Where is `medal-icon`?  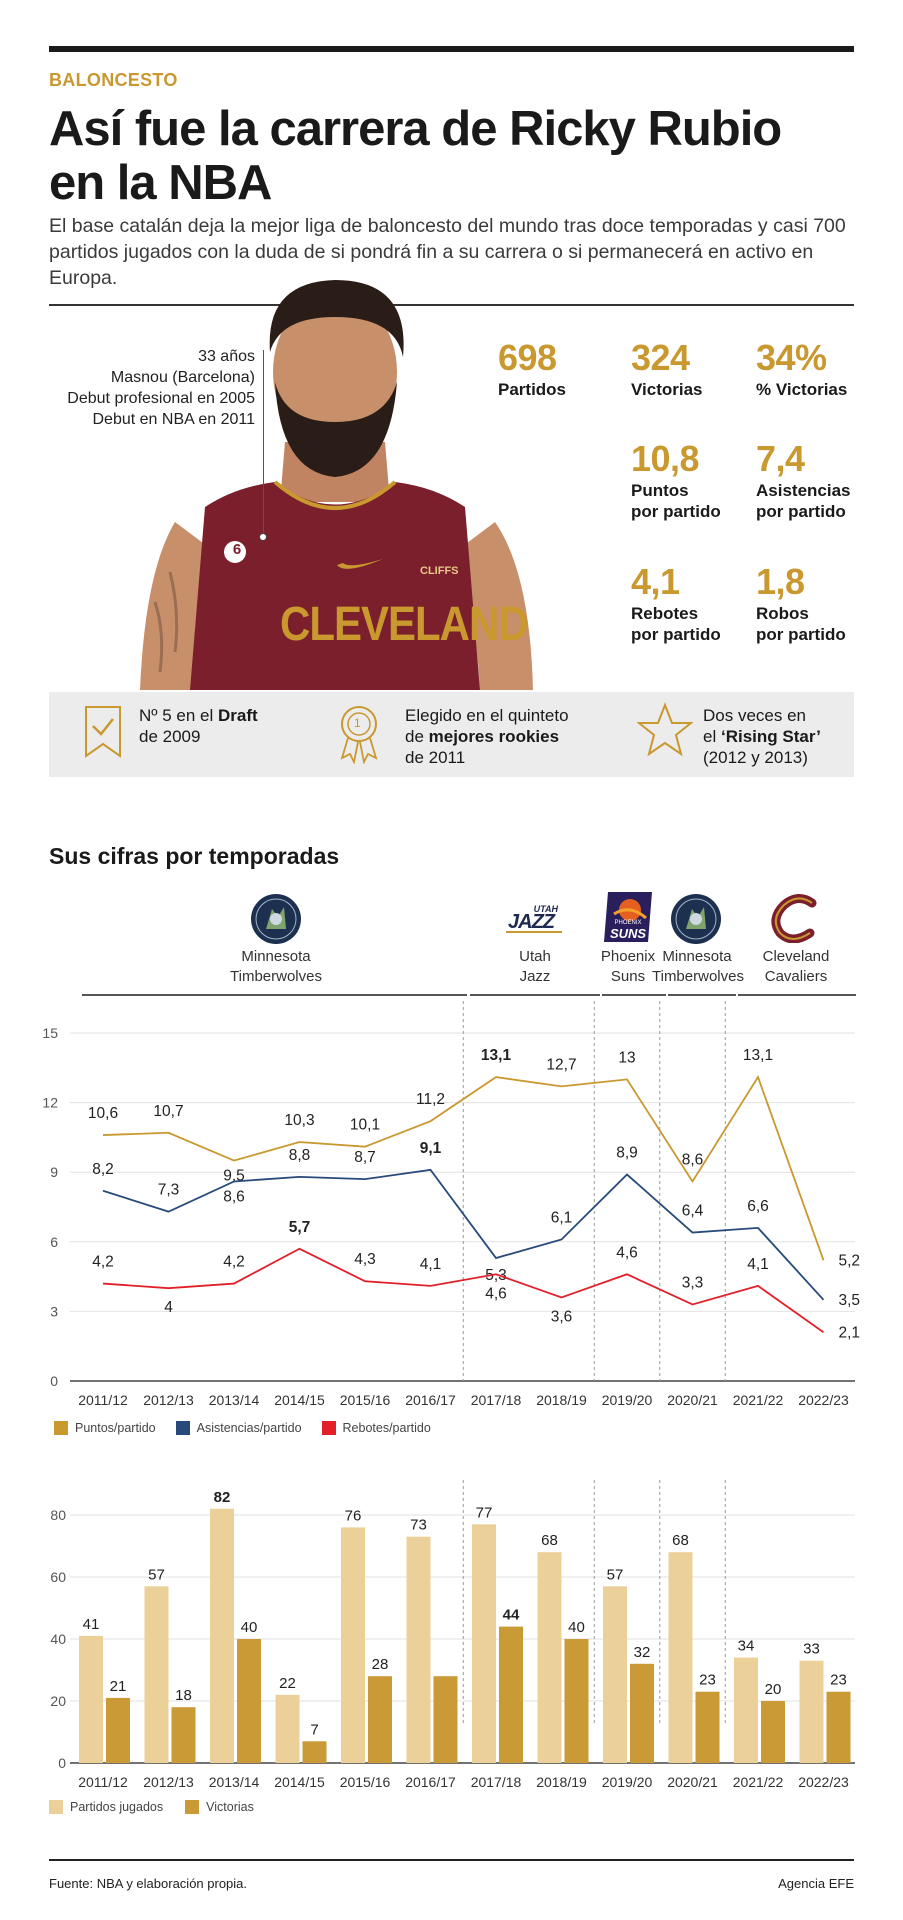 medal-icon is located at coordinates (359, 735).